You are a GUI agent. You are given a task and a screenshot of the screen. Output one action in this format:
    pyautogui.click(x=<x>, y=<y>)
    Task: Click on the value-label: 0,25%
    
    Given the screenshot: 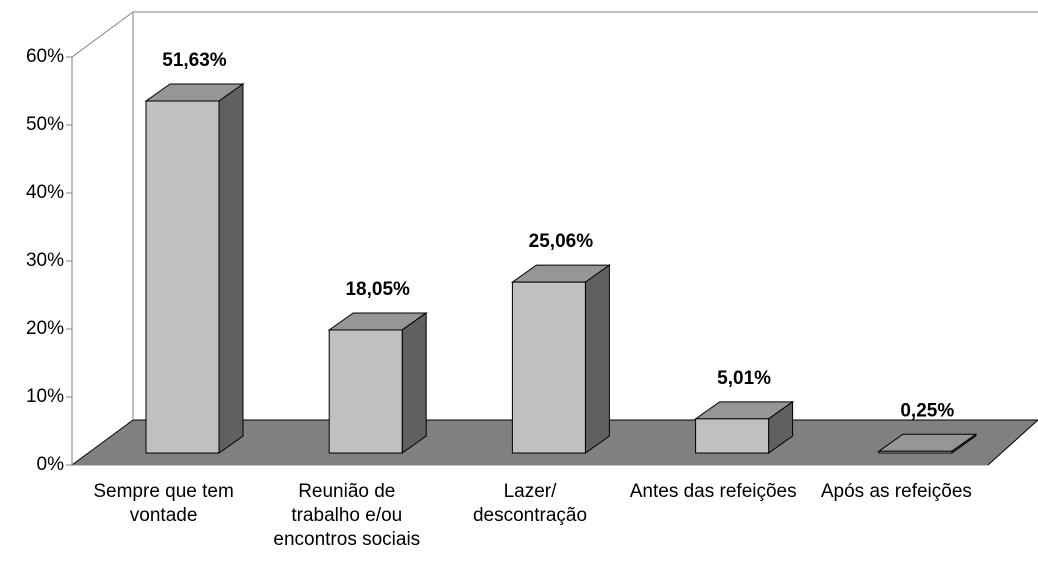 What is the action you would take?
    pyautogui.click(x=927, y=410)
    